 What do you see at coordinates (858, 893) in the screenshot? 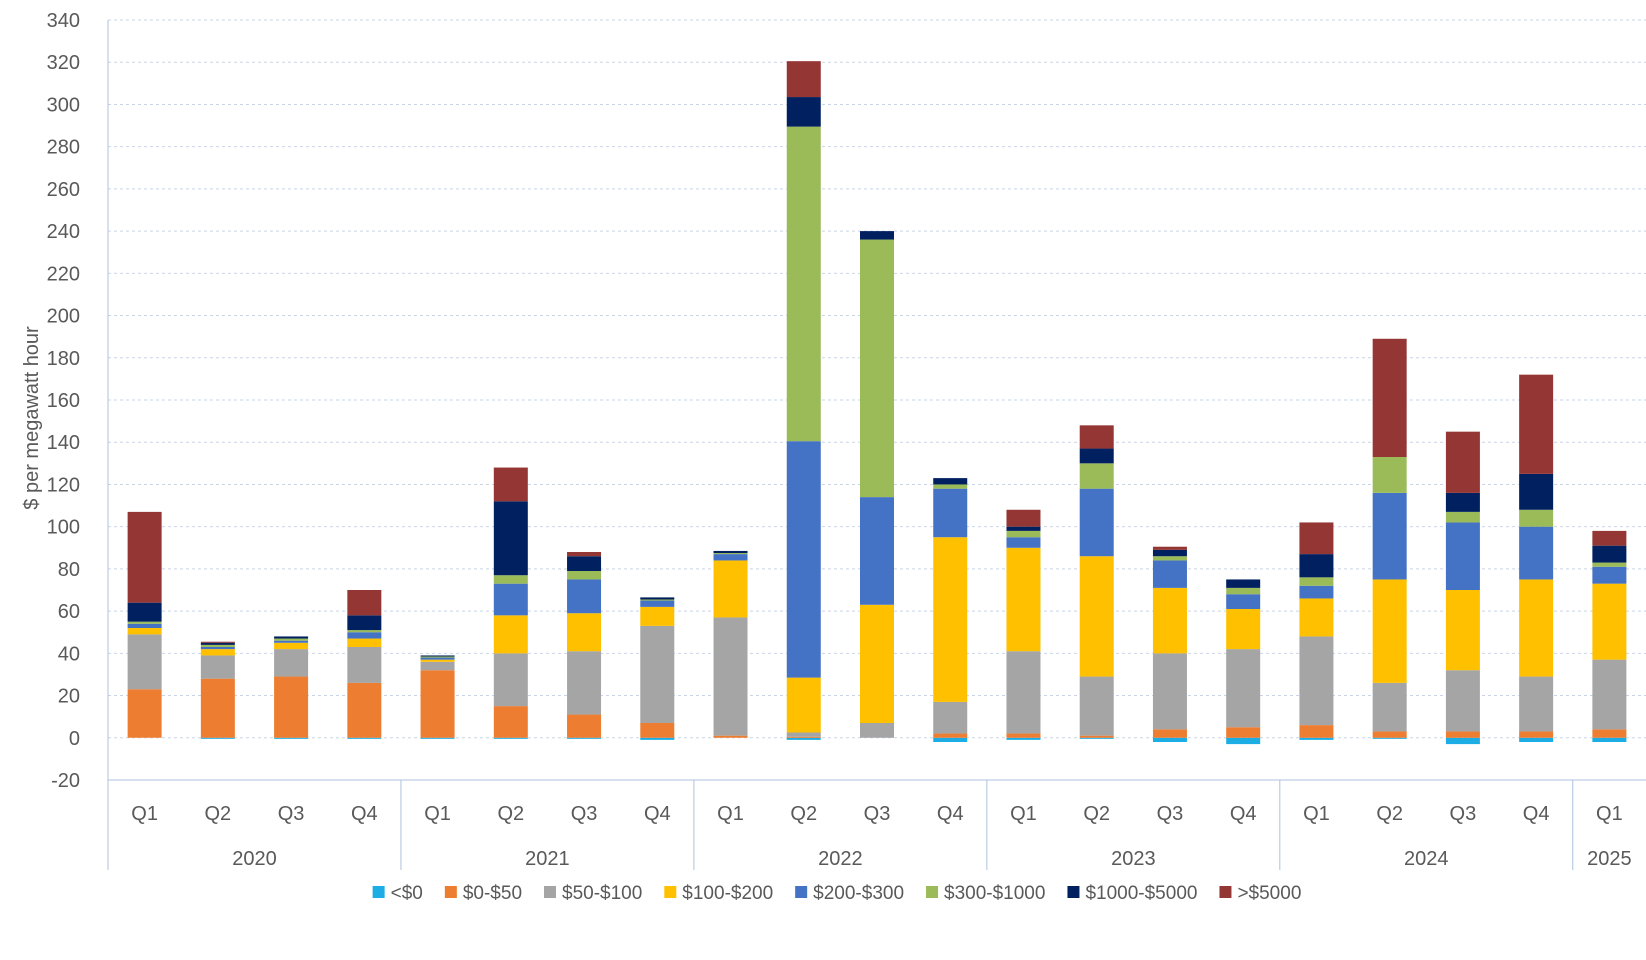
I see `legend-label: $200-$300` at bounding box center [858, 893].